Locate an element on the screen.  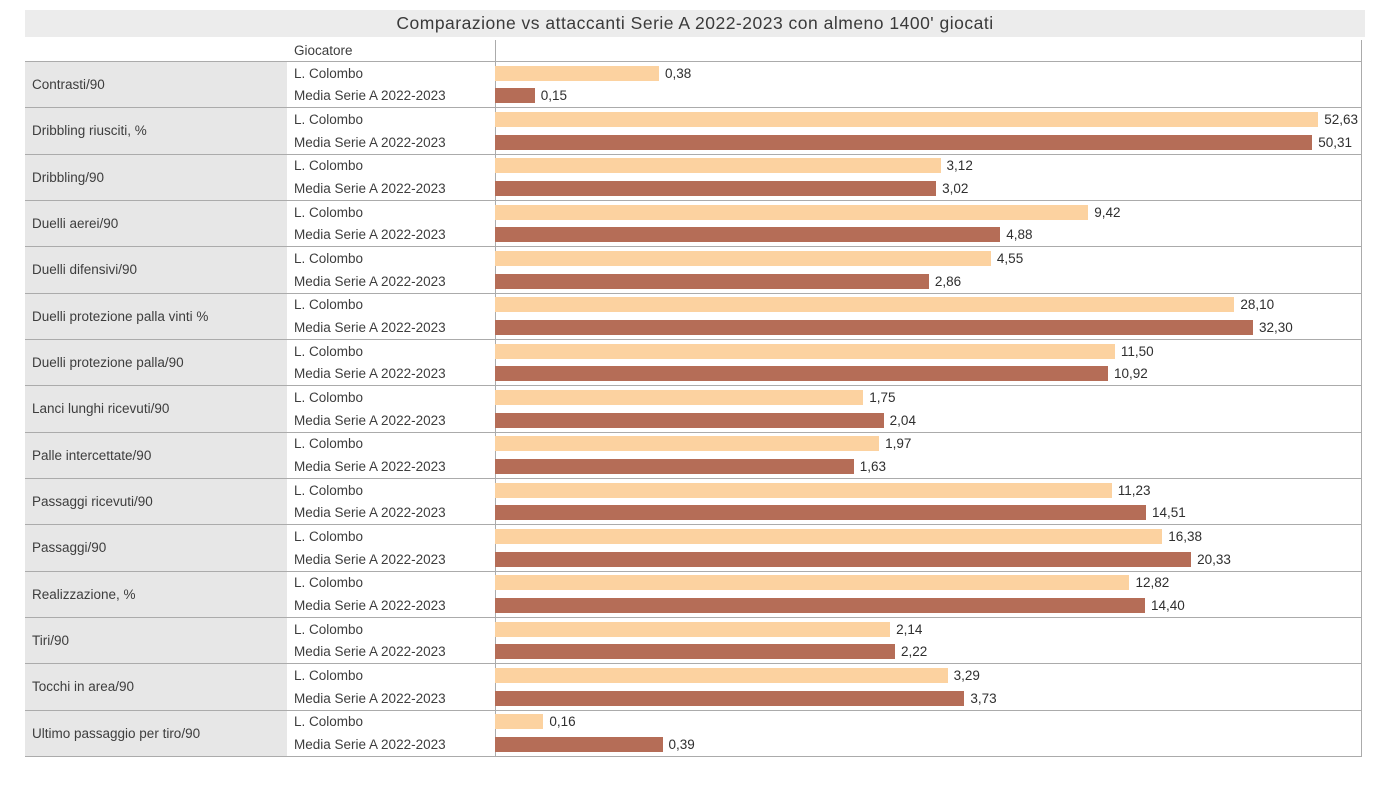
bar-row: Media Serie A 2022-2023 50,31 is located at coordinates (824, 142).